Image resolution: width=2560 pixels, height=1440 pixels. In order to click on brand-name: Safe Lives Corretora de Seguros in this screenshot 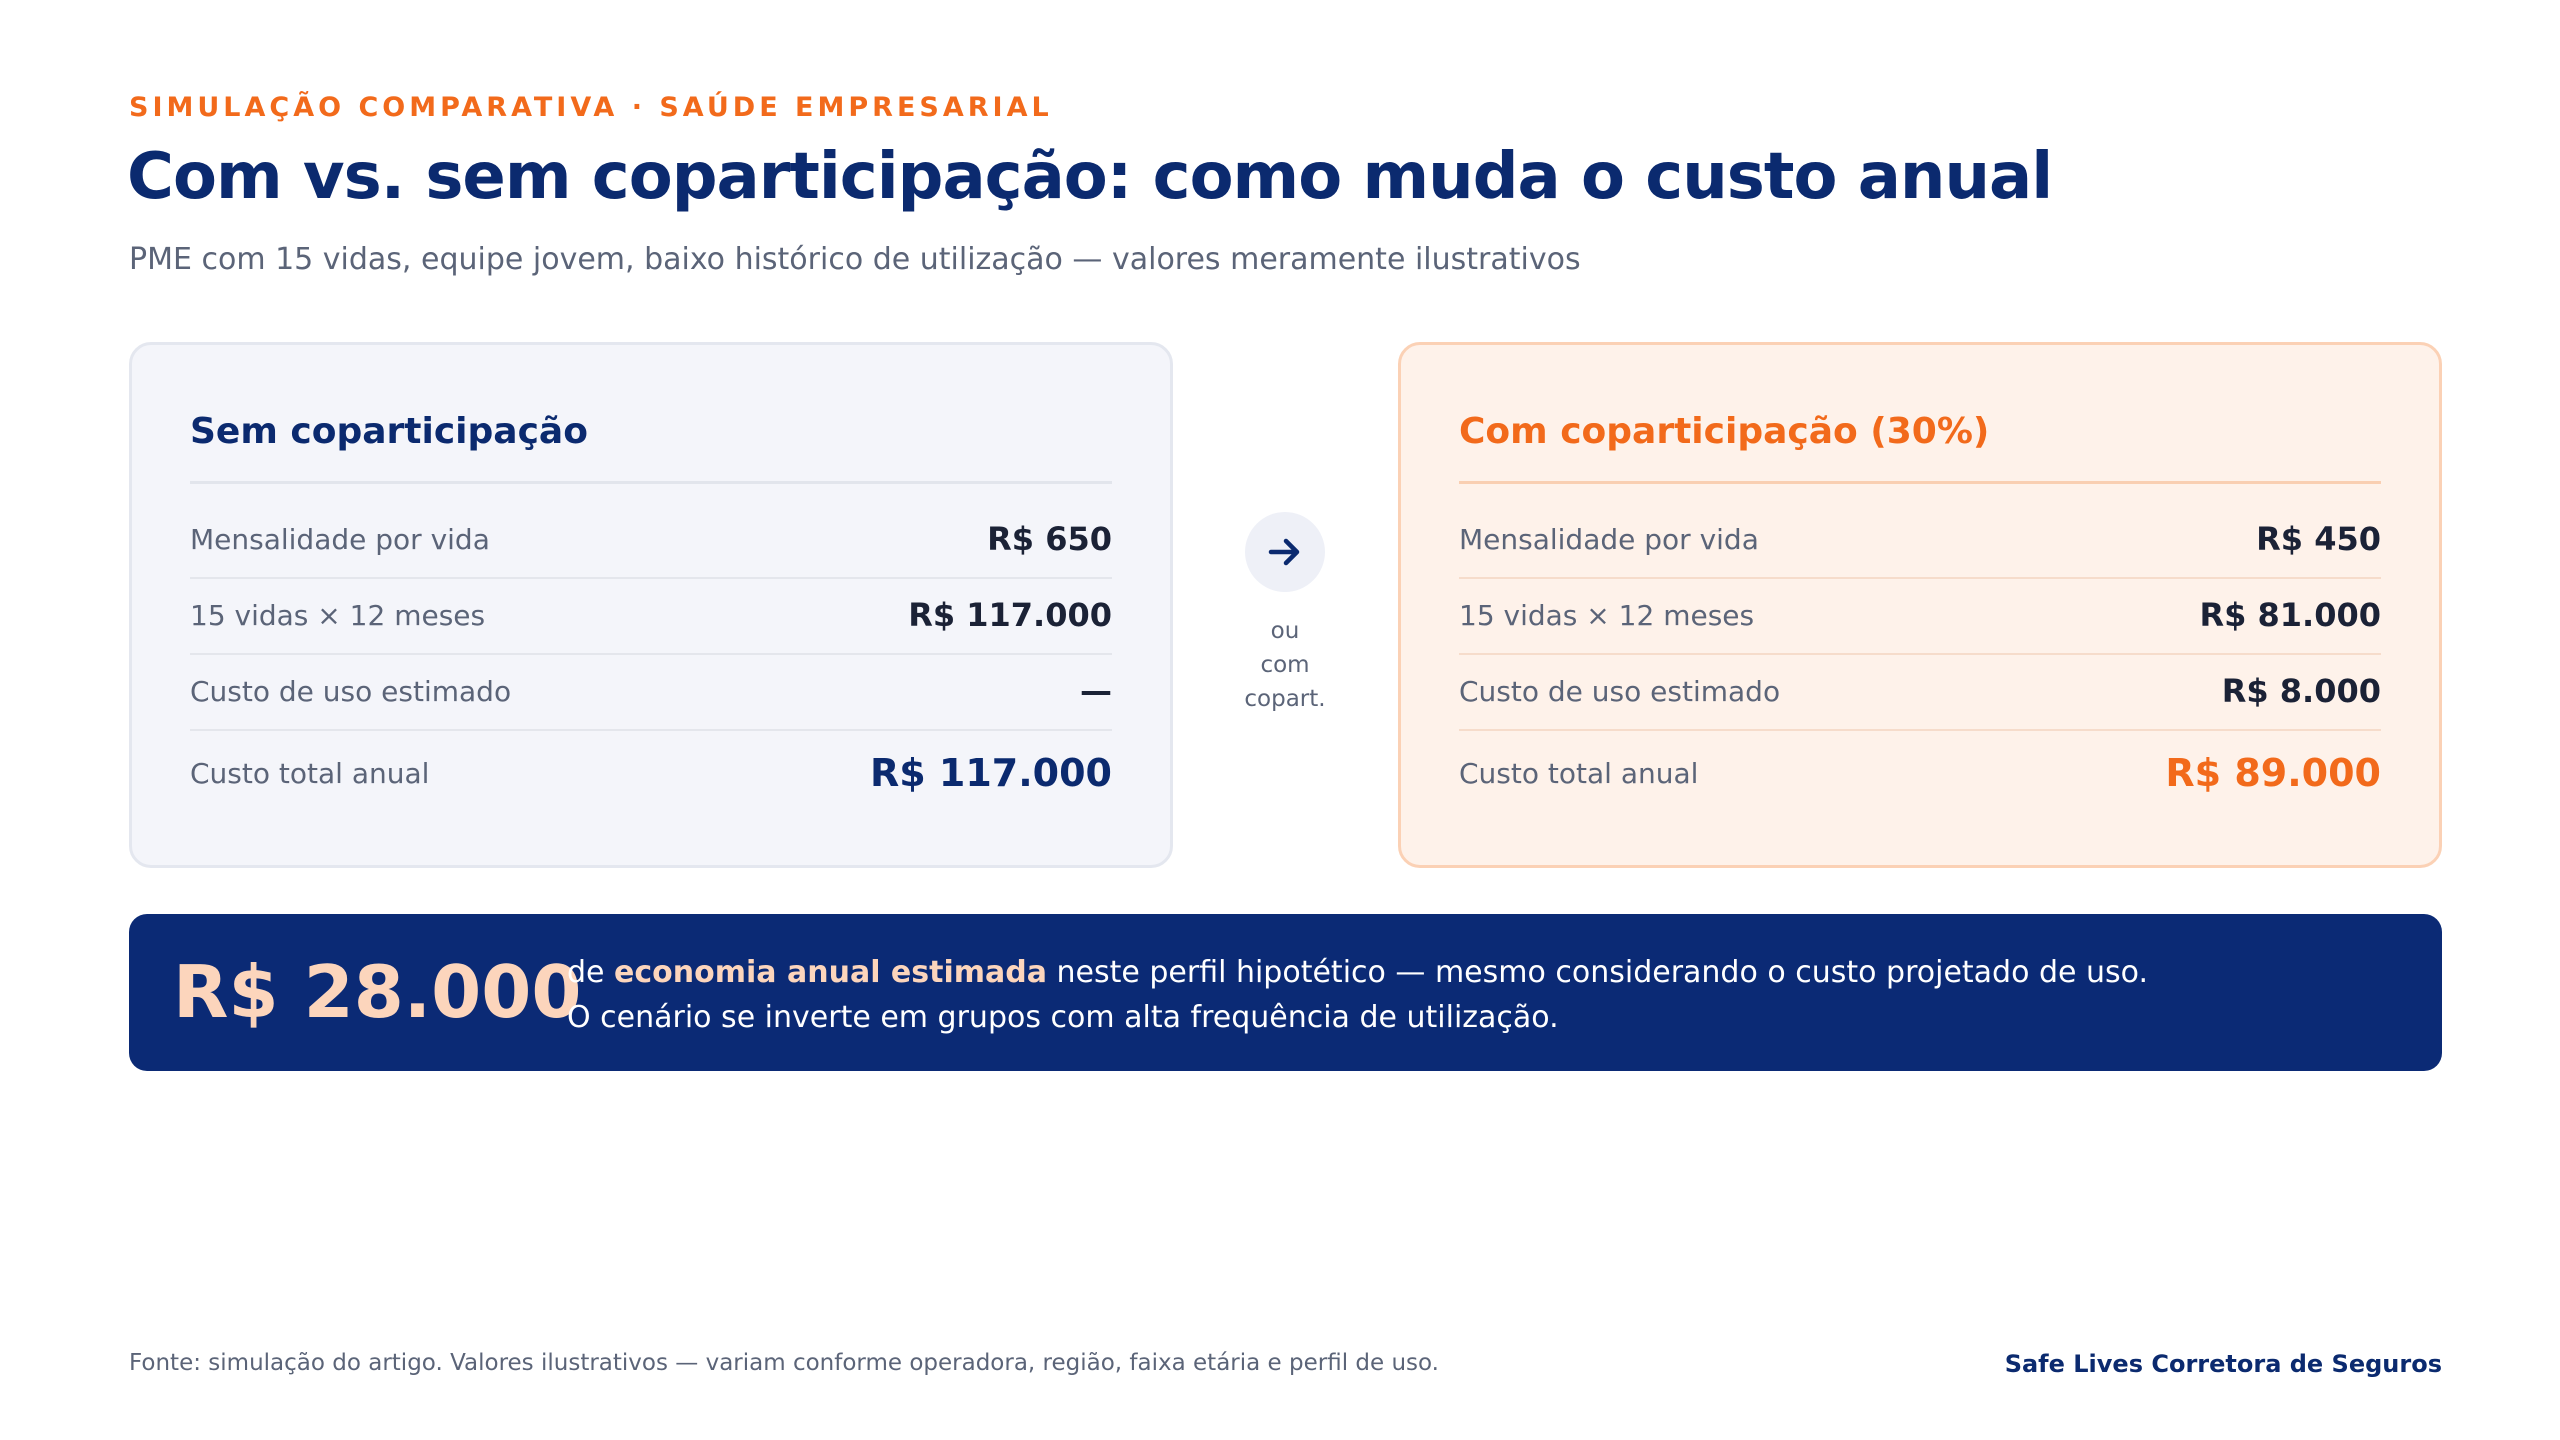, I will do `click(2223, 1364)`.